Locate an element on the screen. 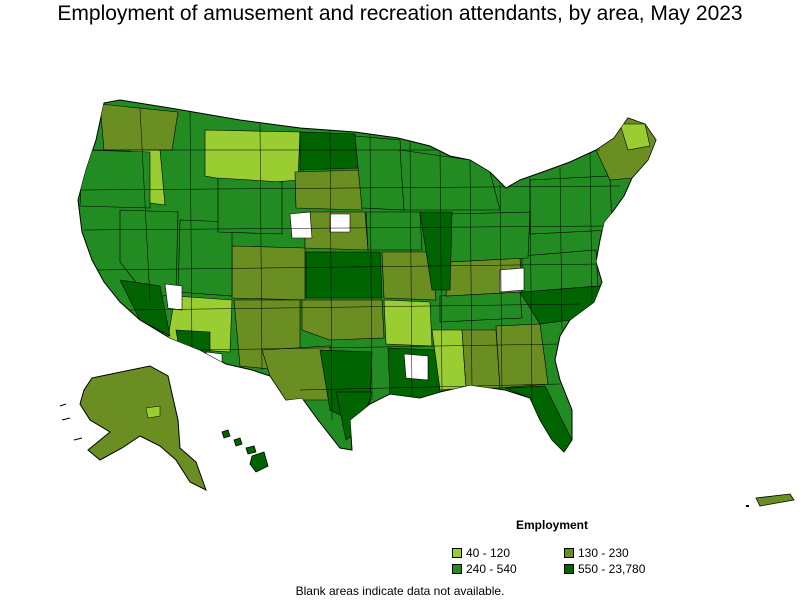 Image resolution: width=800 pixels, height=600 pixels. legend-item-40-120: 40 - 120 is located at coordinates (481, 553).